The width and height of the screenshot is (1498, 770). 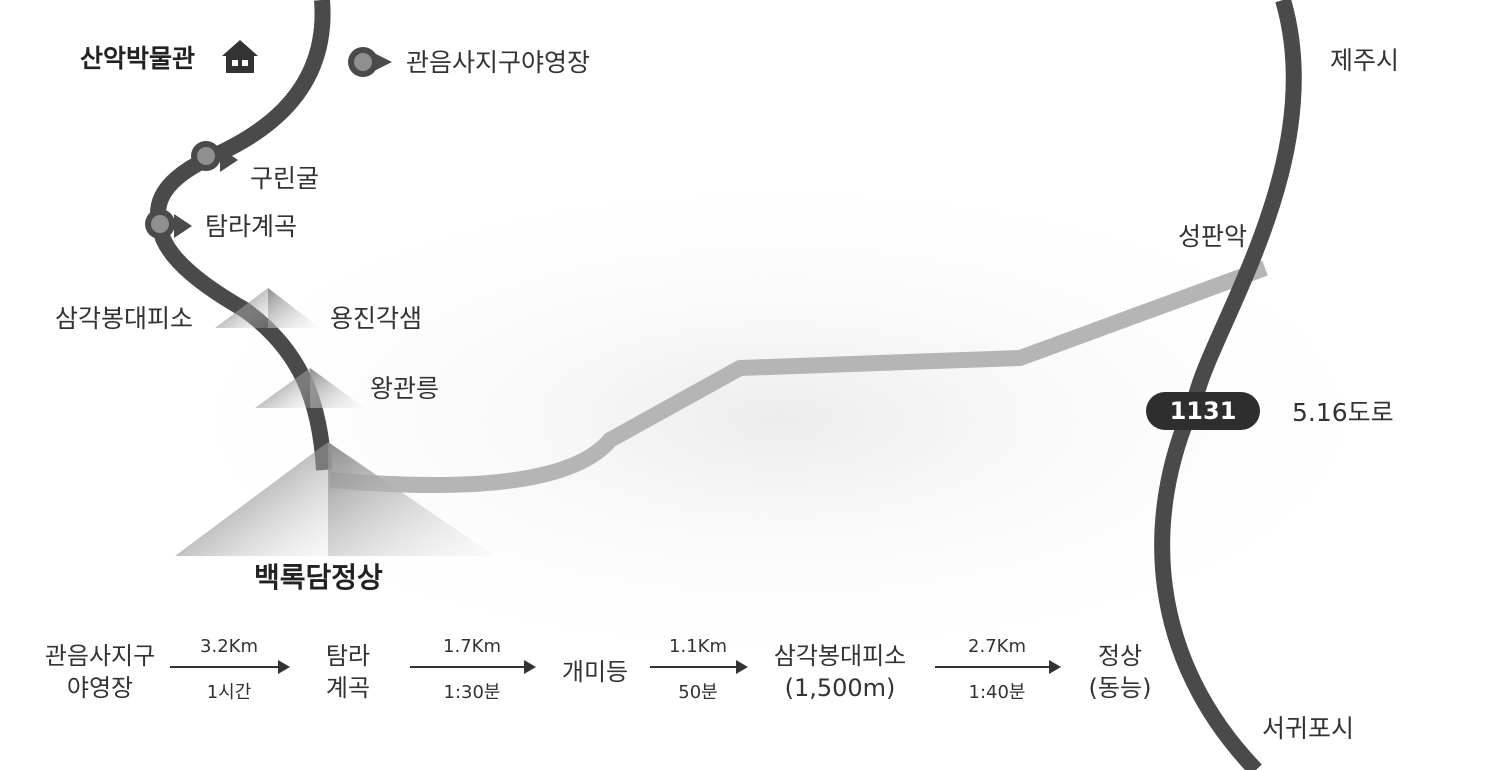 What do you see at coordinates (370, 62) in the screenshot?
I see `location-pin-icon` at bounding box center [370, 62].